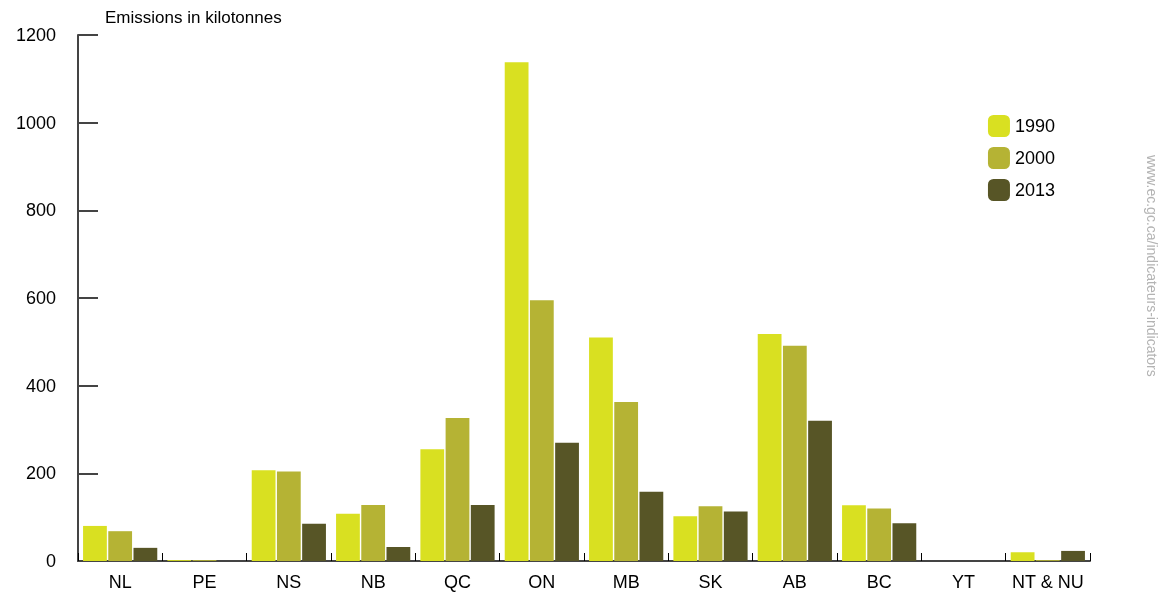 This screenshot has width=1160, height=594. Describe the element at coordinates (120, 582) in the screenshot. I see `x-tick-label: NL` at that location.